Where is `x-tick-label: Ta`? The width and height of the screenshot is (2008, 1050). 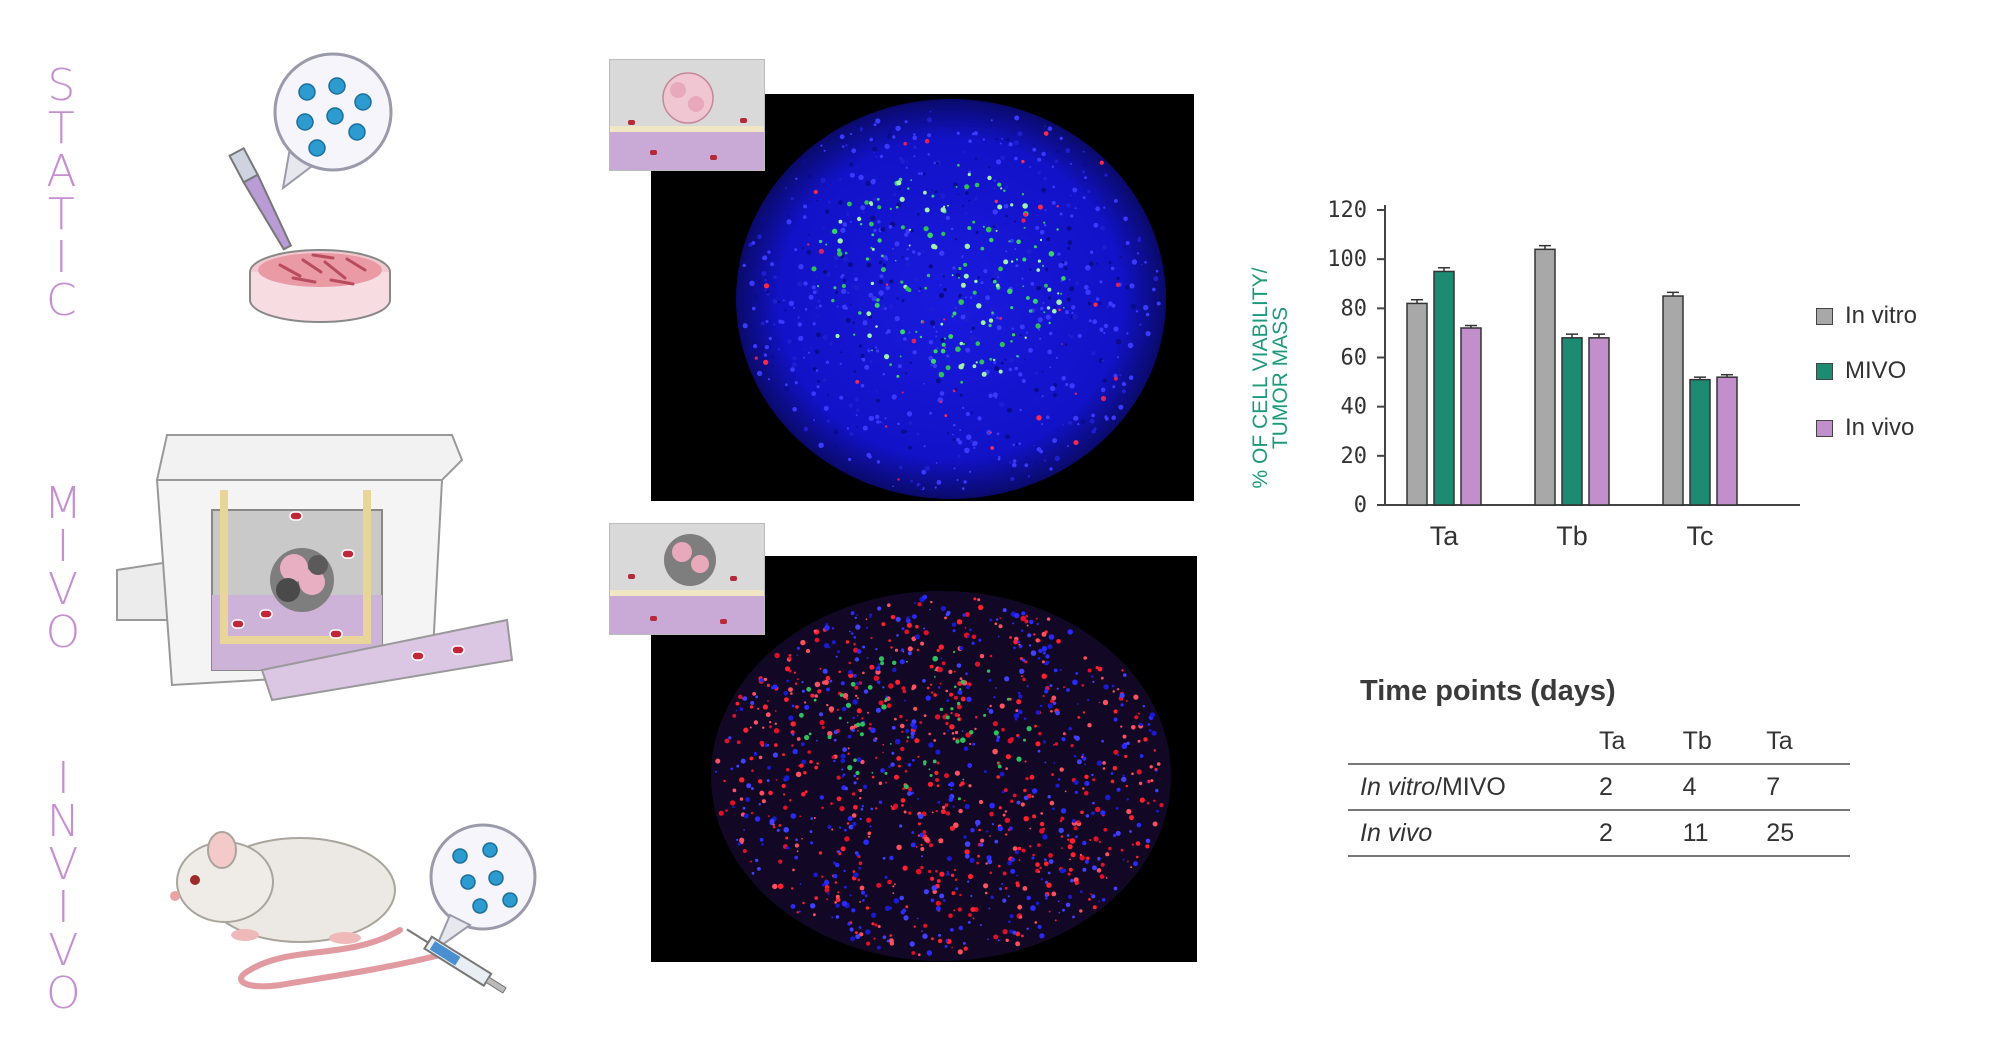
x-tick-label: Ta is located at coordinates (1445, 536).